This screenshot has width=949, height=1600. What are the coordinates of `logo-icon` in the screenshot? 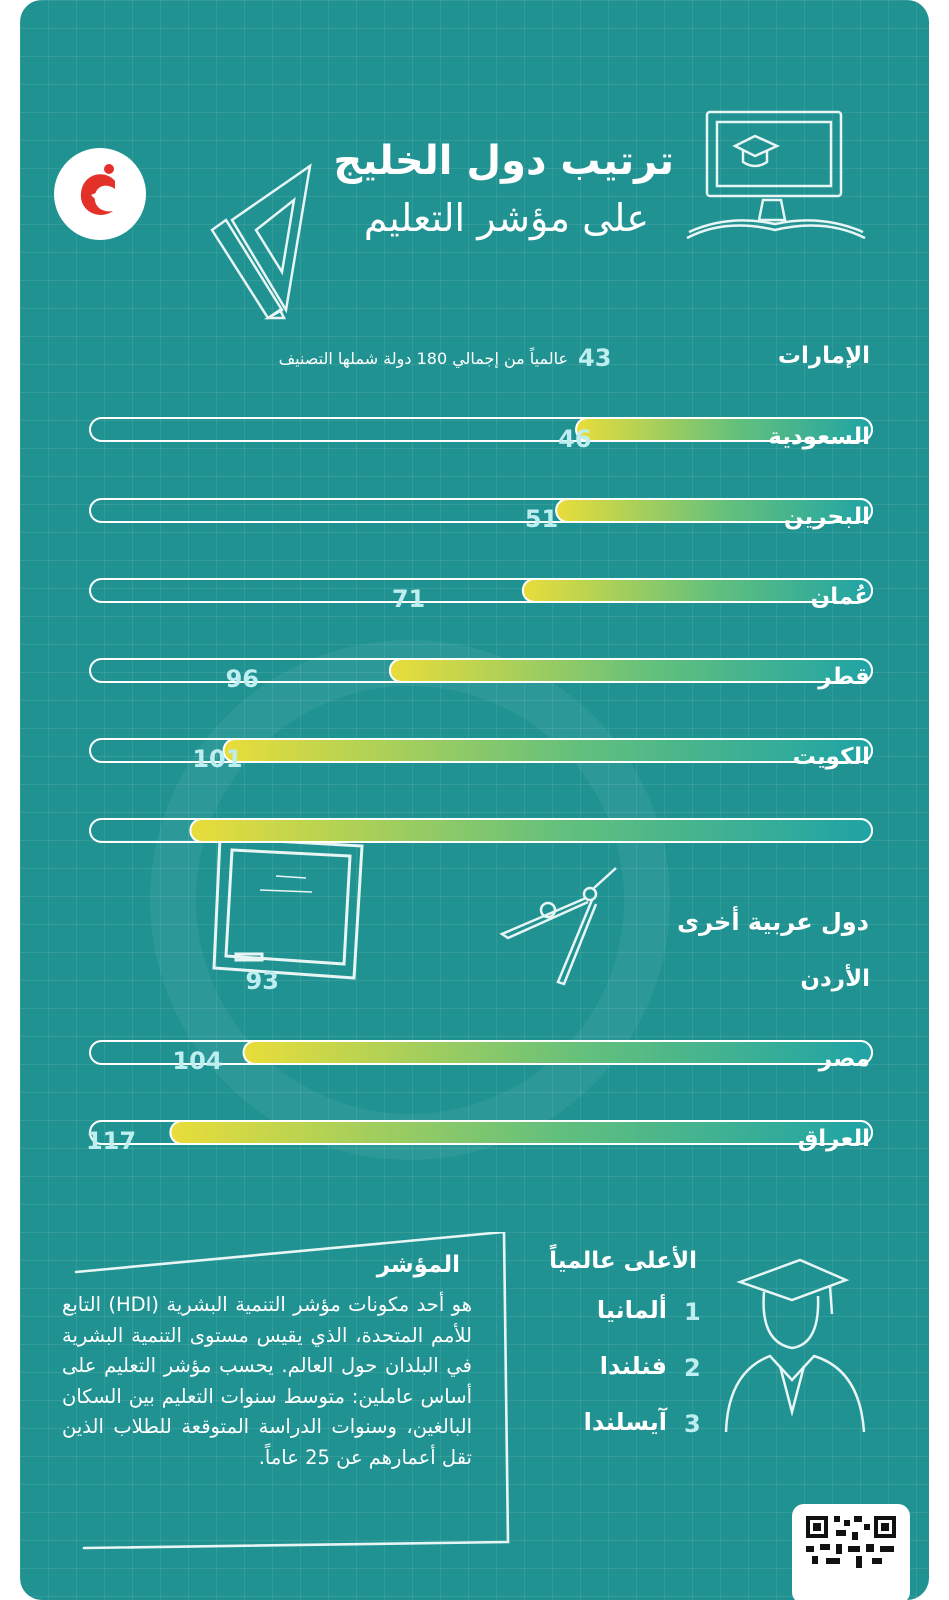 It's located at (97, 189).